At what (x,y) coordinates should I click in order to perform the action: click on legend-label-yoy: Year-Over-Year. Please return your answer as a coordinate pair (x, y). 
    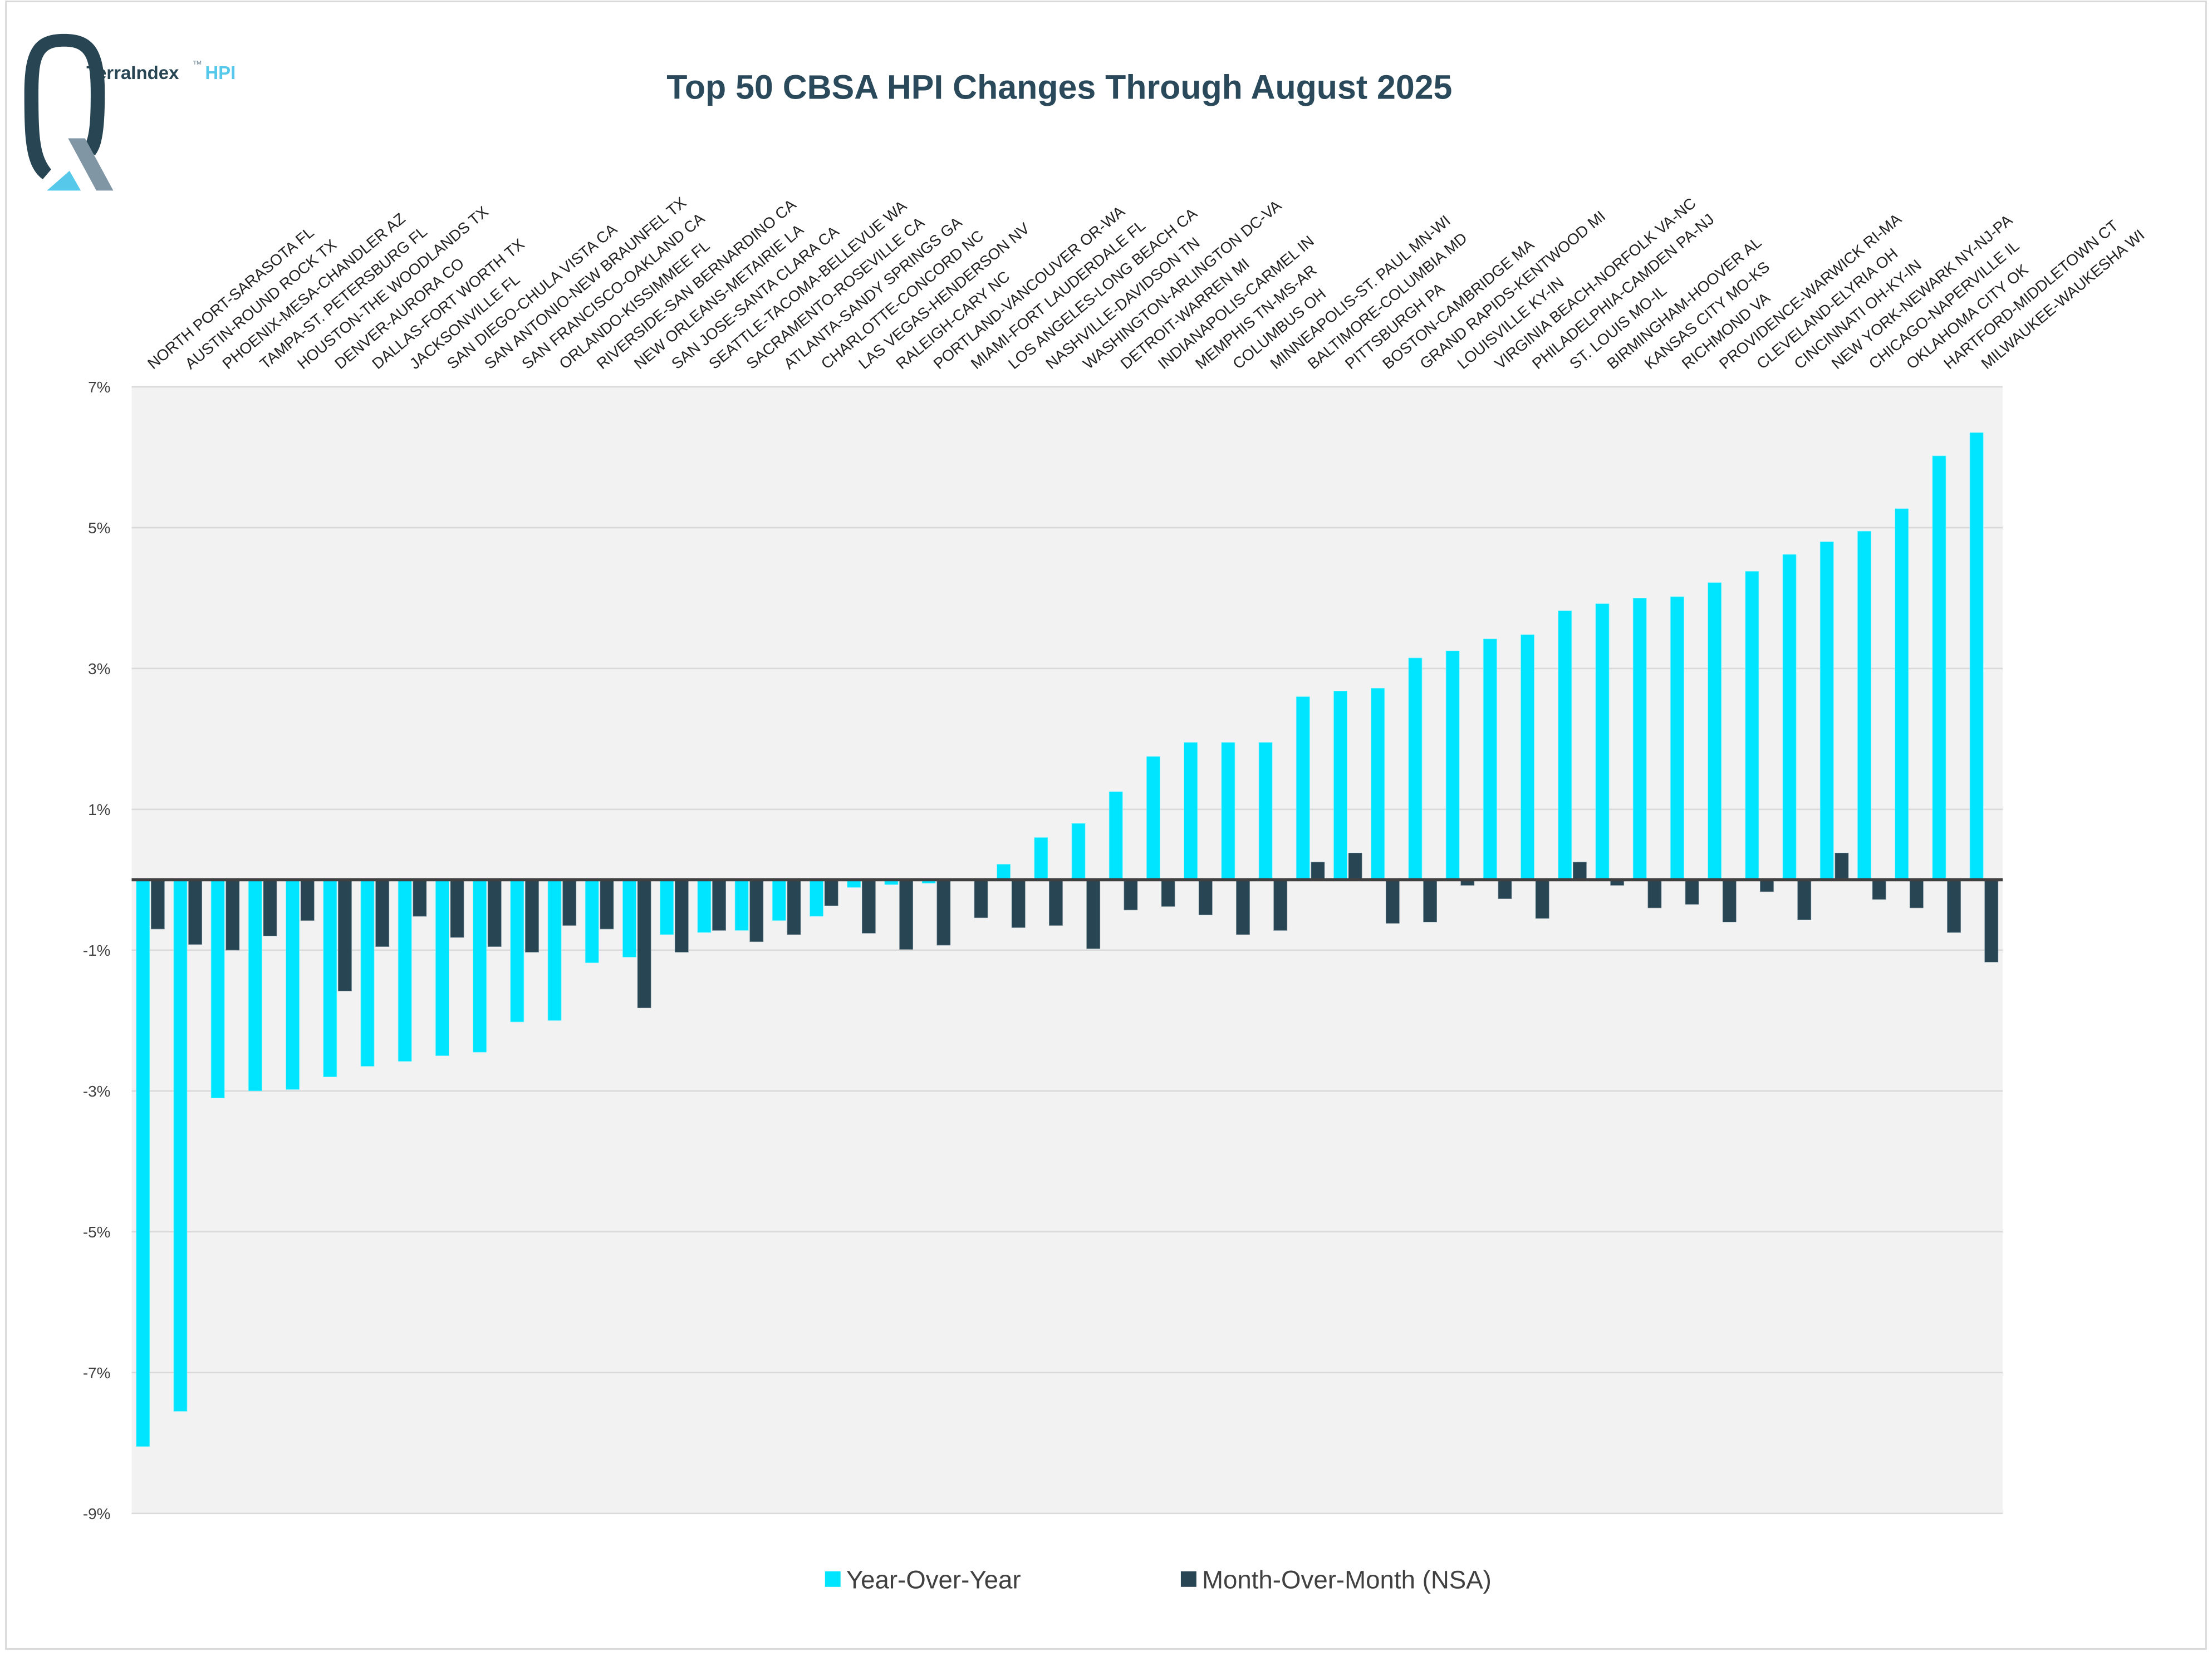
    Looking at the image, I should click on (934, 1579).